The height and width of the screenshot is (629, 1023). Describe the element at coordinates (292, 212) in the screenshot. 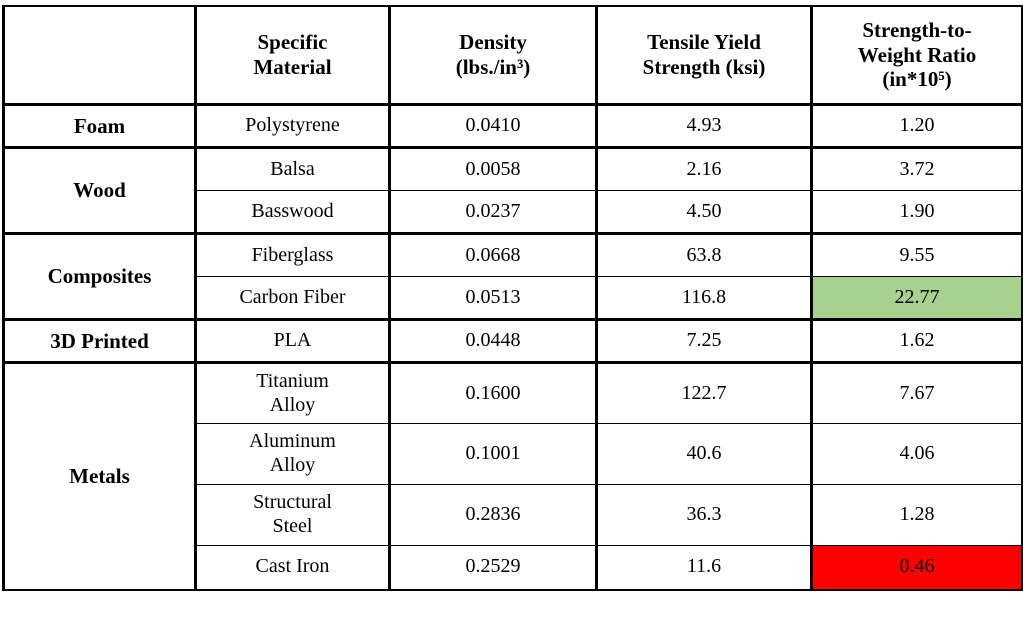

I see `material-cell-basswood: Basswood` at that location.